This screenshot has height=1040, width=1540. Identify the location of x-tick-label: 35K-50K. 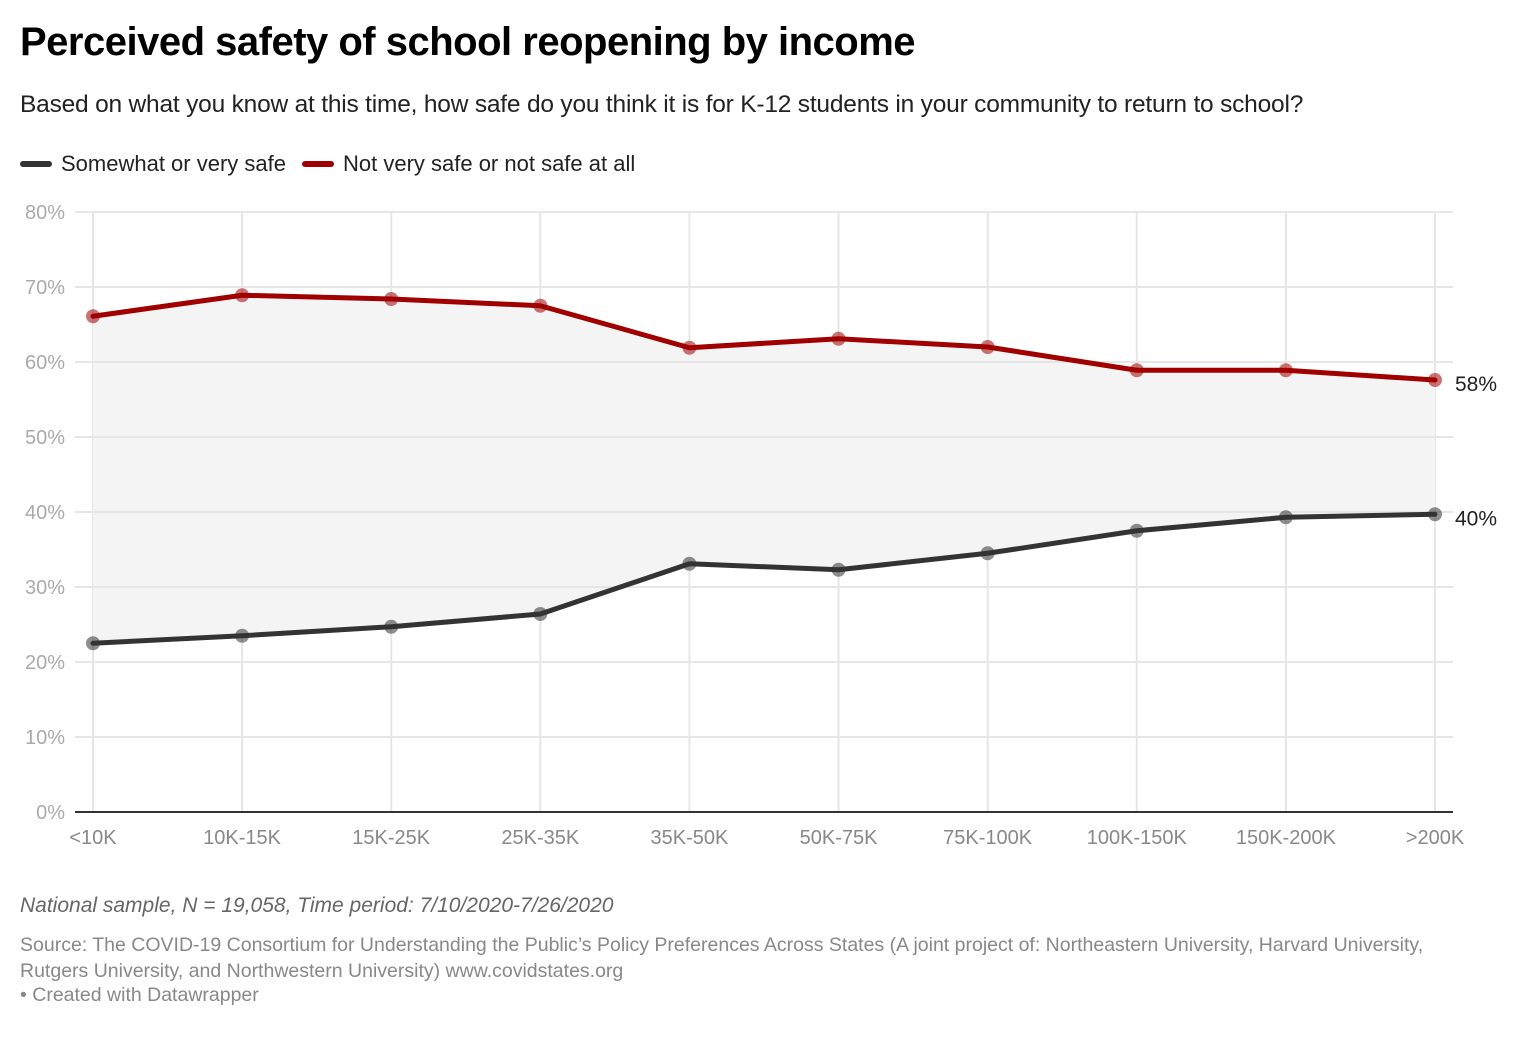
(690, 838).